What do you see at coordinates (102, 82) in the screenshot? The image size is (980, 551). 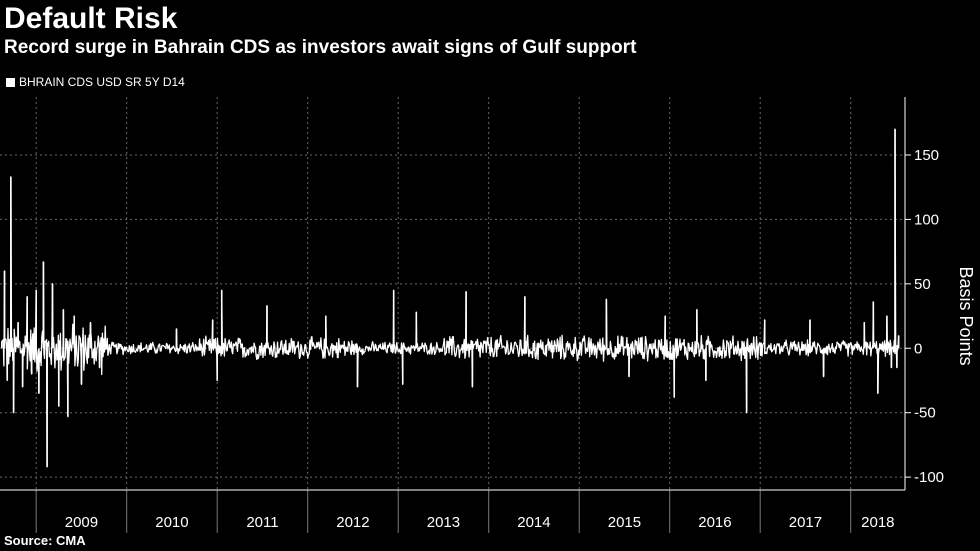 I see `legend-label: BHRAIN CDS USD SR 5Y D14` at bounding box center [102, 82].